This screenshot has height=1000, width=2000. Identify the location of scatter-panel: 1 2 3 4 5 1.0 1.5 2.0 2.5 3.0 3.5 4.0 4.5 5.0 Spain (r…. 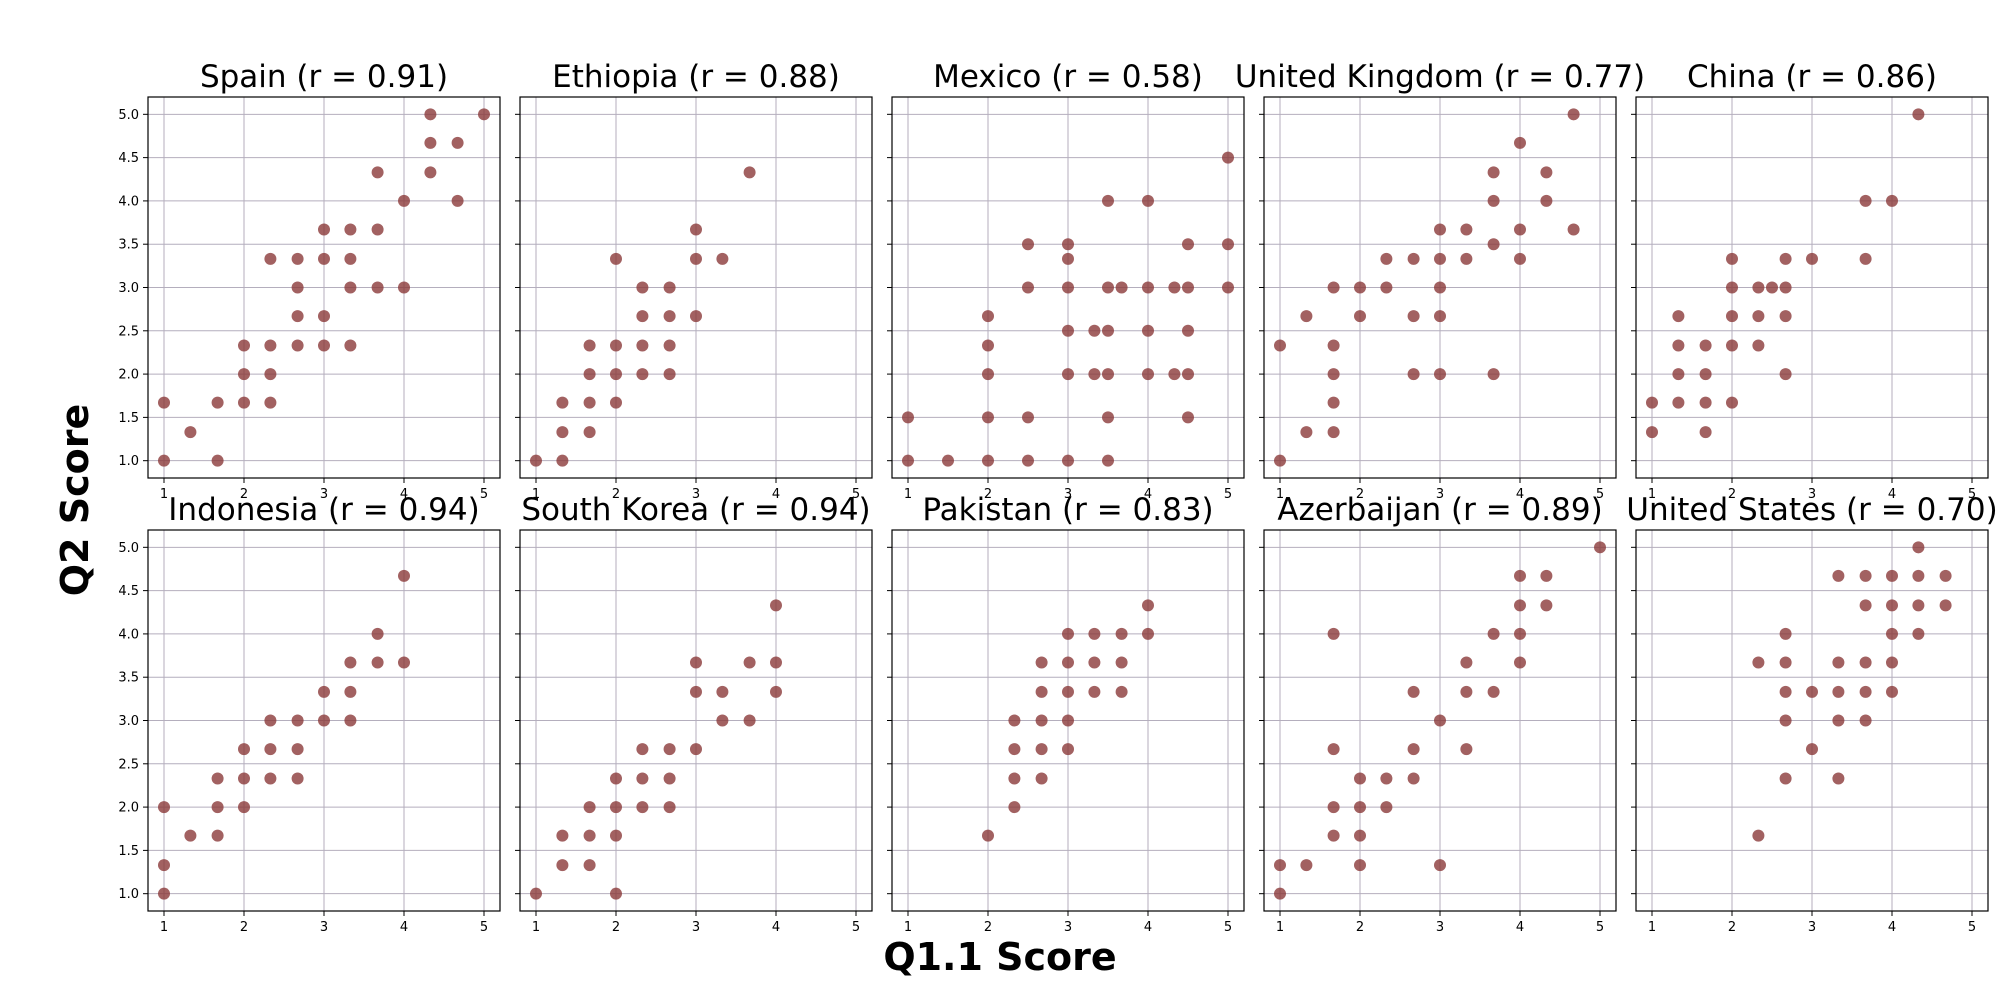
(309, 280).